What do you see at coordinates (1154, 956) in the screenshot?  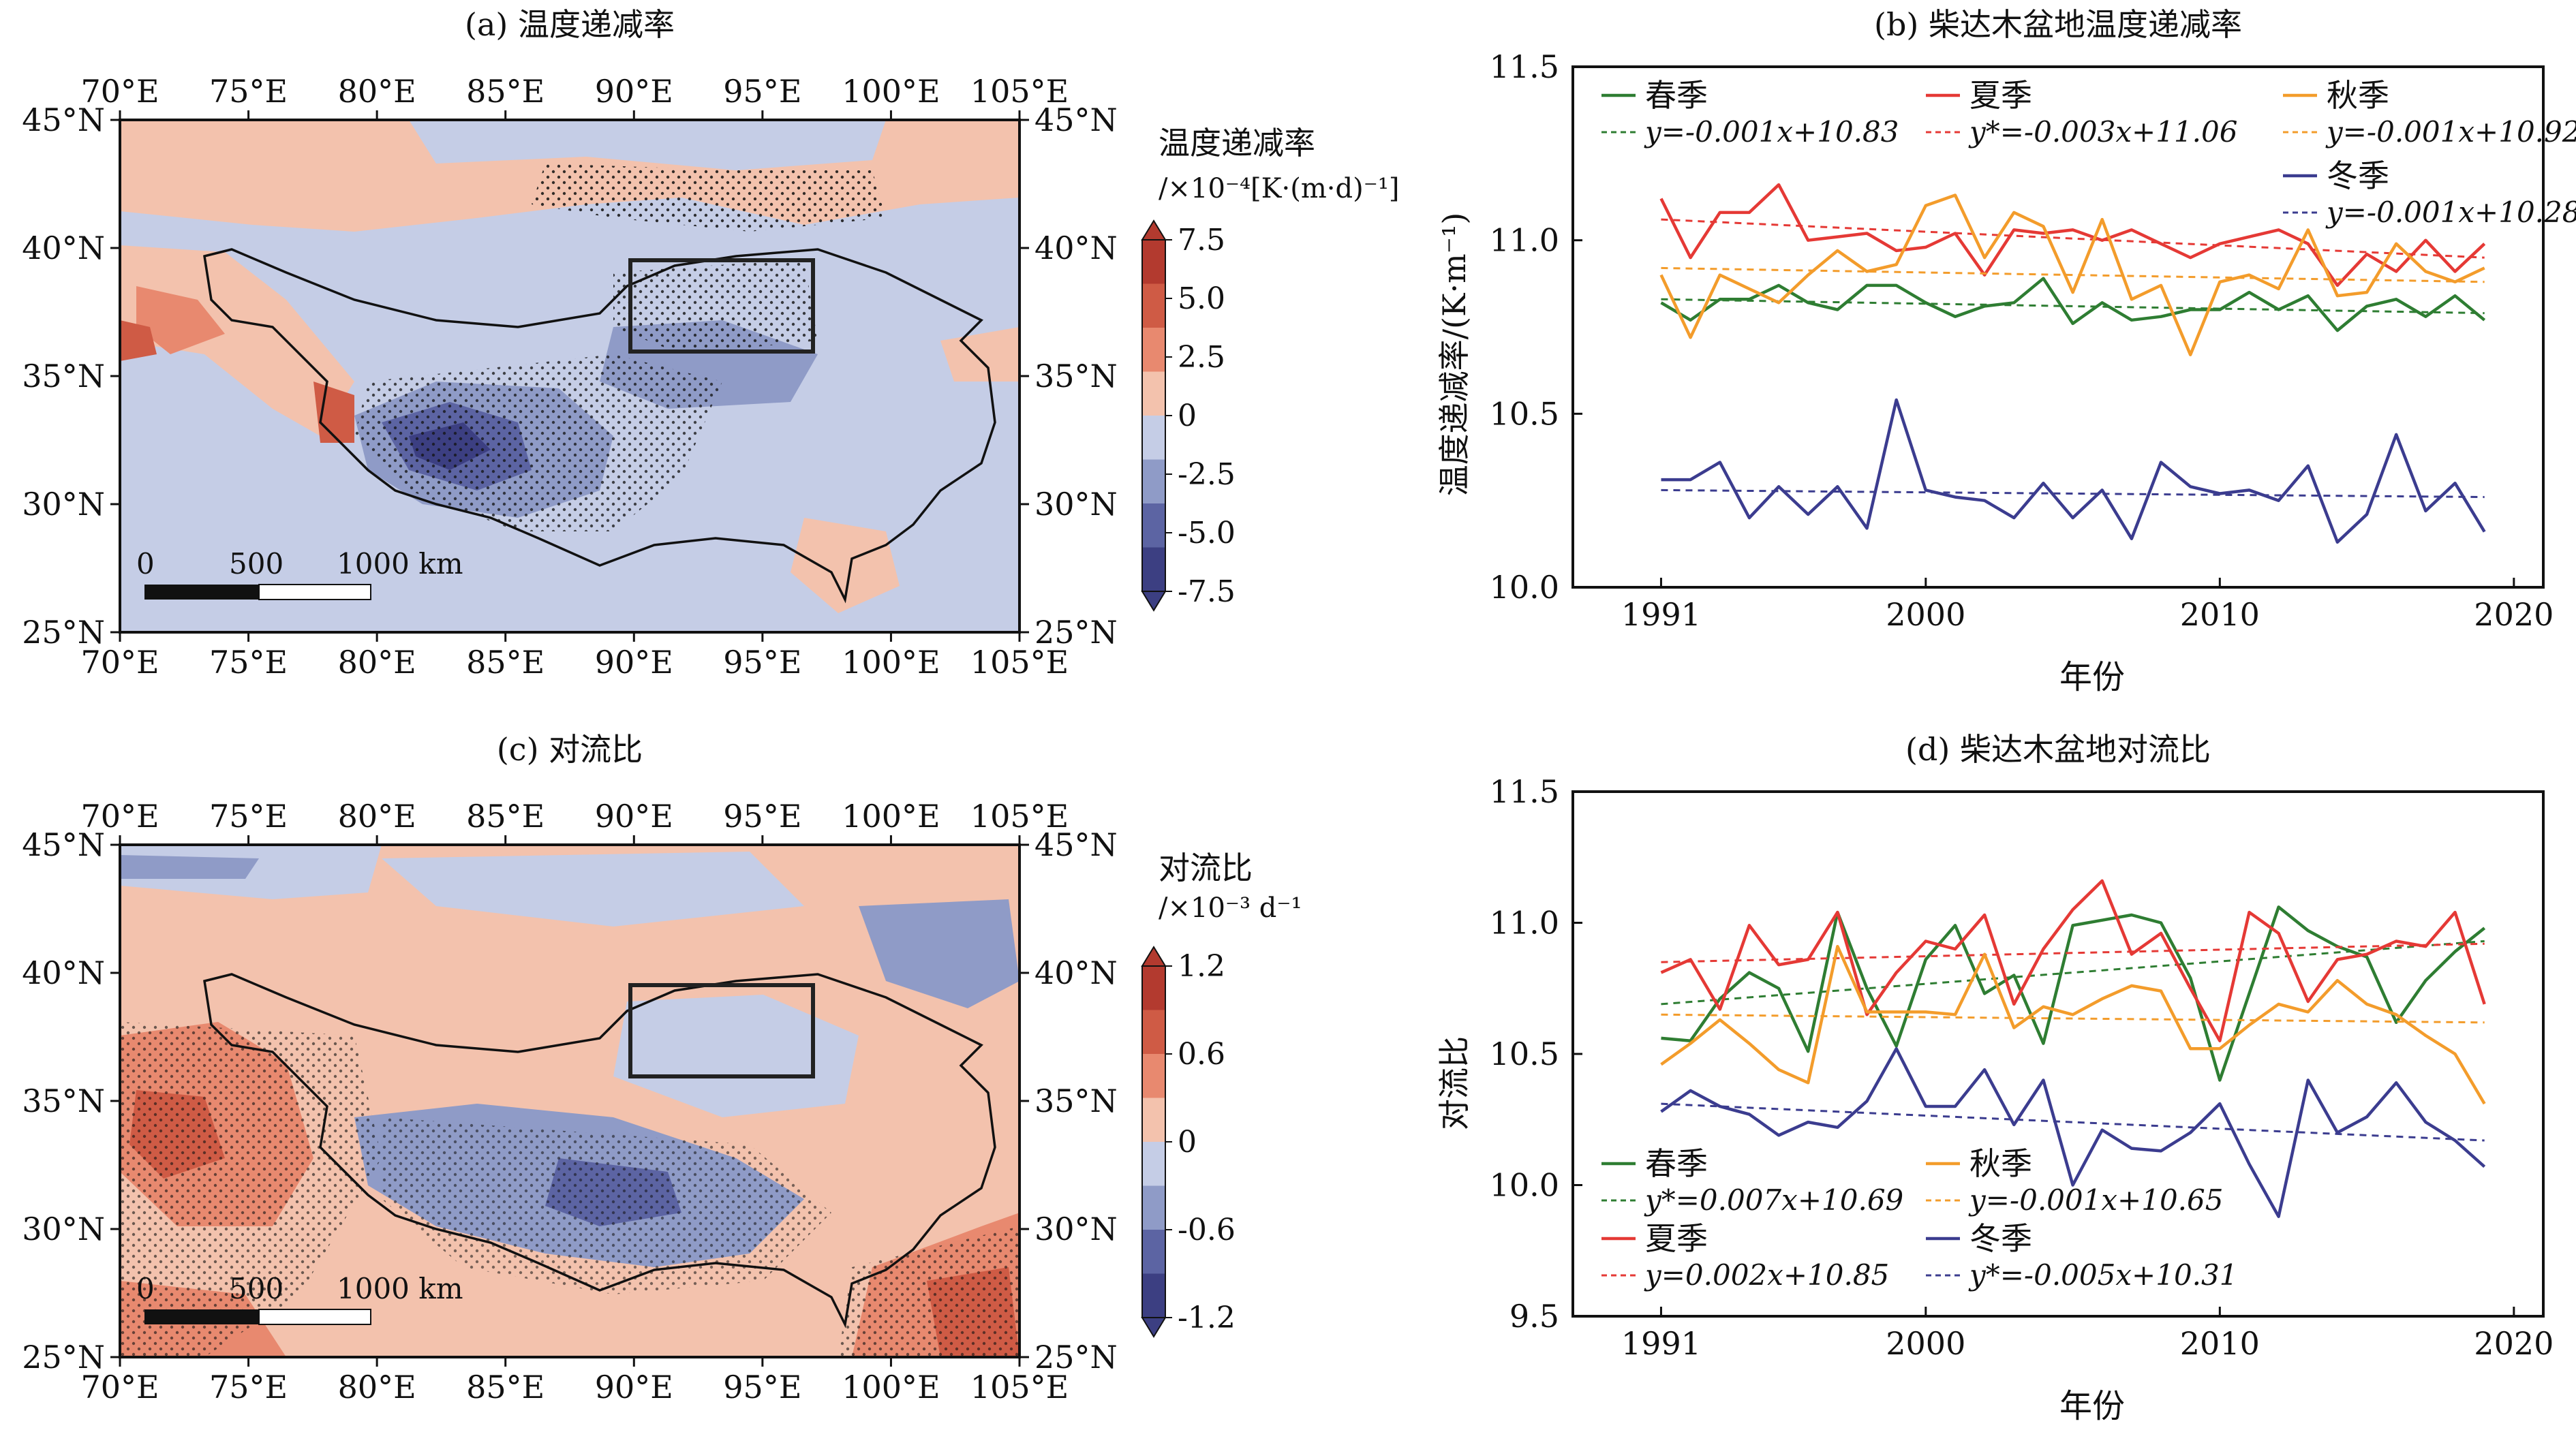 I see `colorbar-extend-top` at bounding box center [1154, 956].